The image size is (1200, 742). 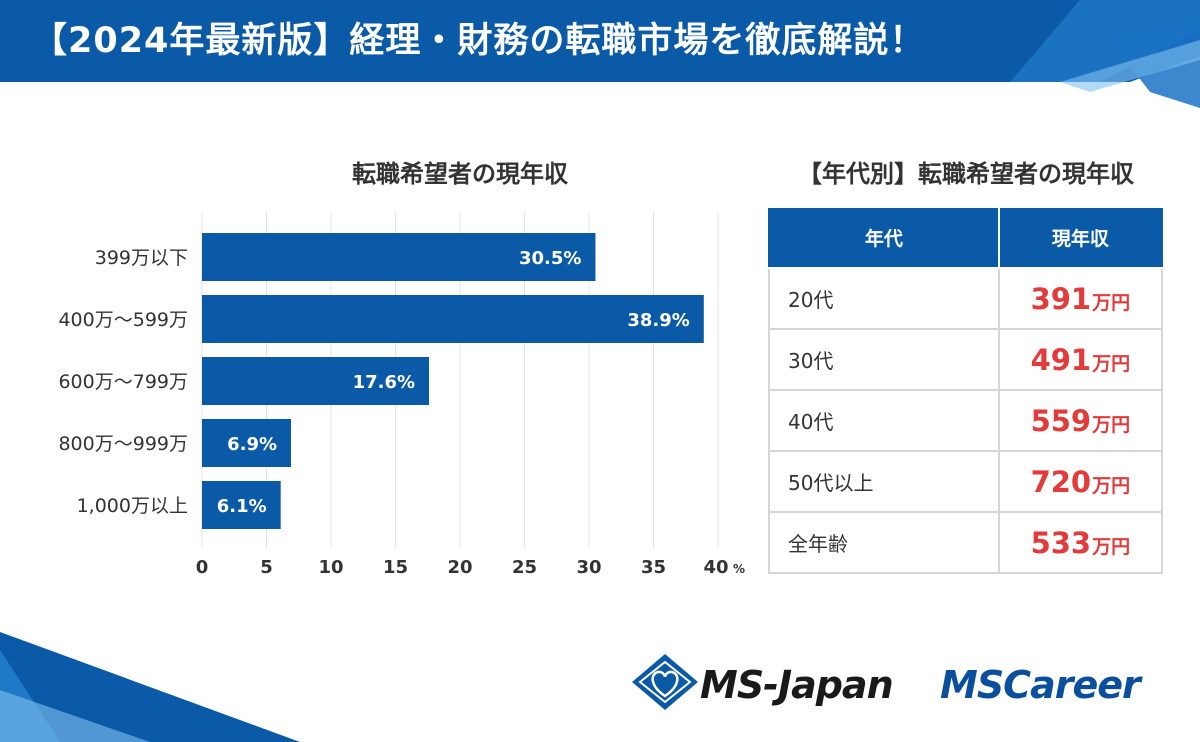 I want to click on table-title: 【年代別】転職希望者の現年収, so click(x=966, y=174).